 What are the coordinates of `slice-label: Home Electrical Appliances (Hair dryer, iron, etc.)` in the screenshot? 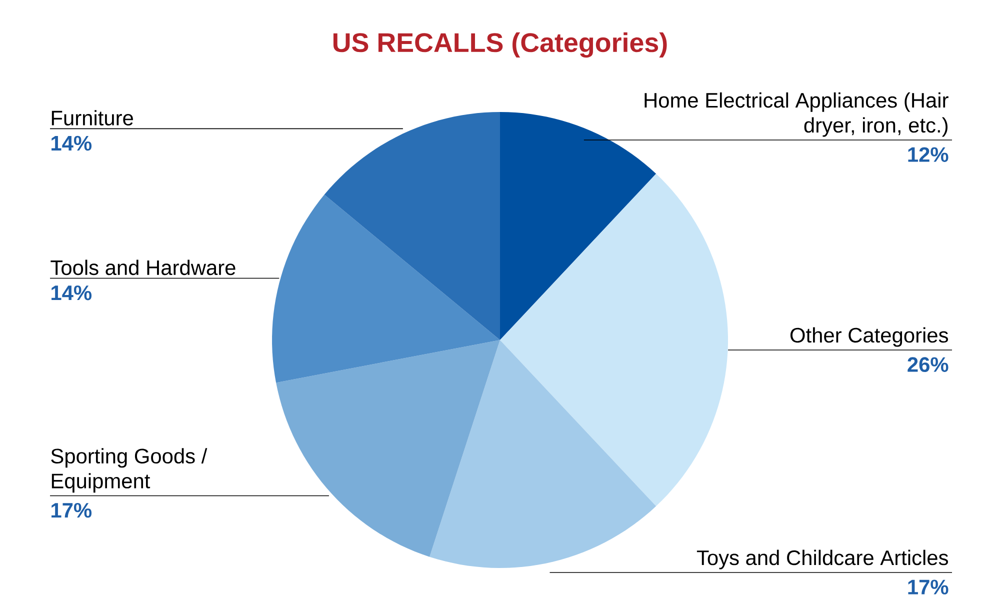 It's located at (796, 114).